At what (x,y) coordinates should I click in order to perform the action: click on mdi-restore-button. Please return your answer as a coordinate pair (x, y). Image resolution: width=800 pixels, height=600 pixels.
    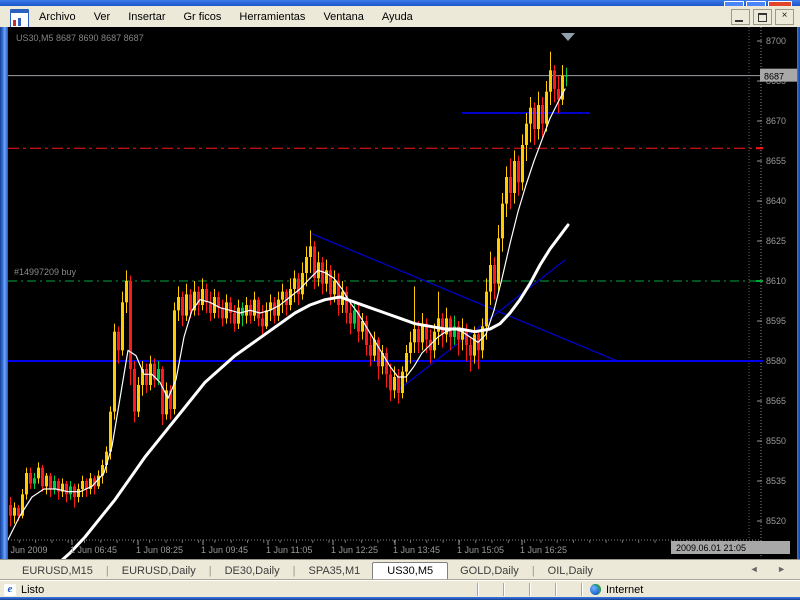
    Looking at the image, I should click on (762, 17).